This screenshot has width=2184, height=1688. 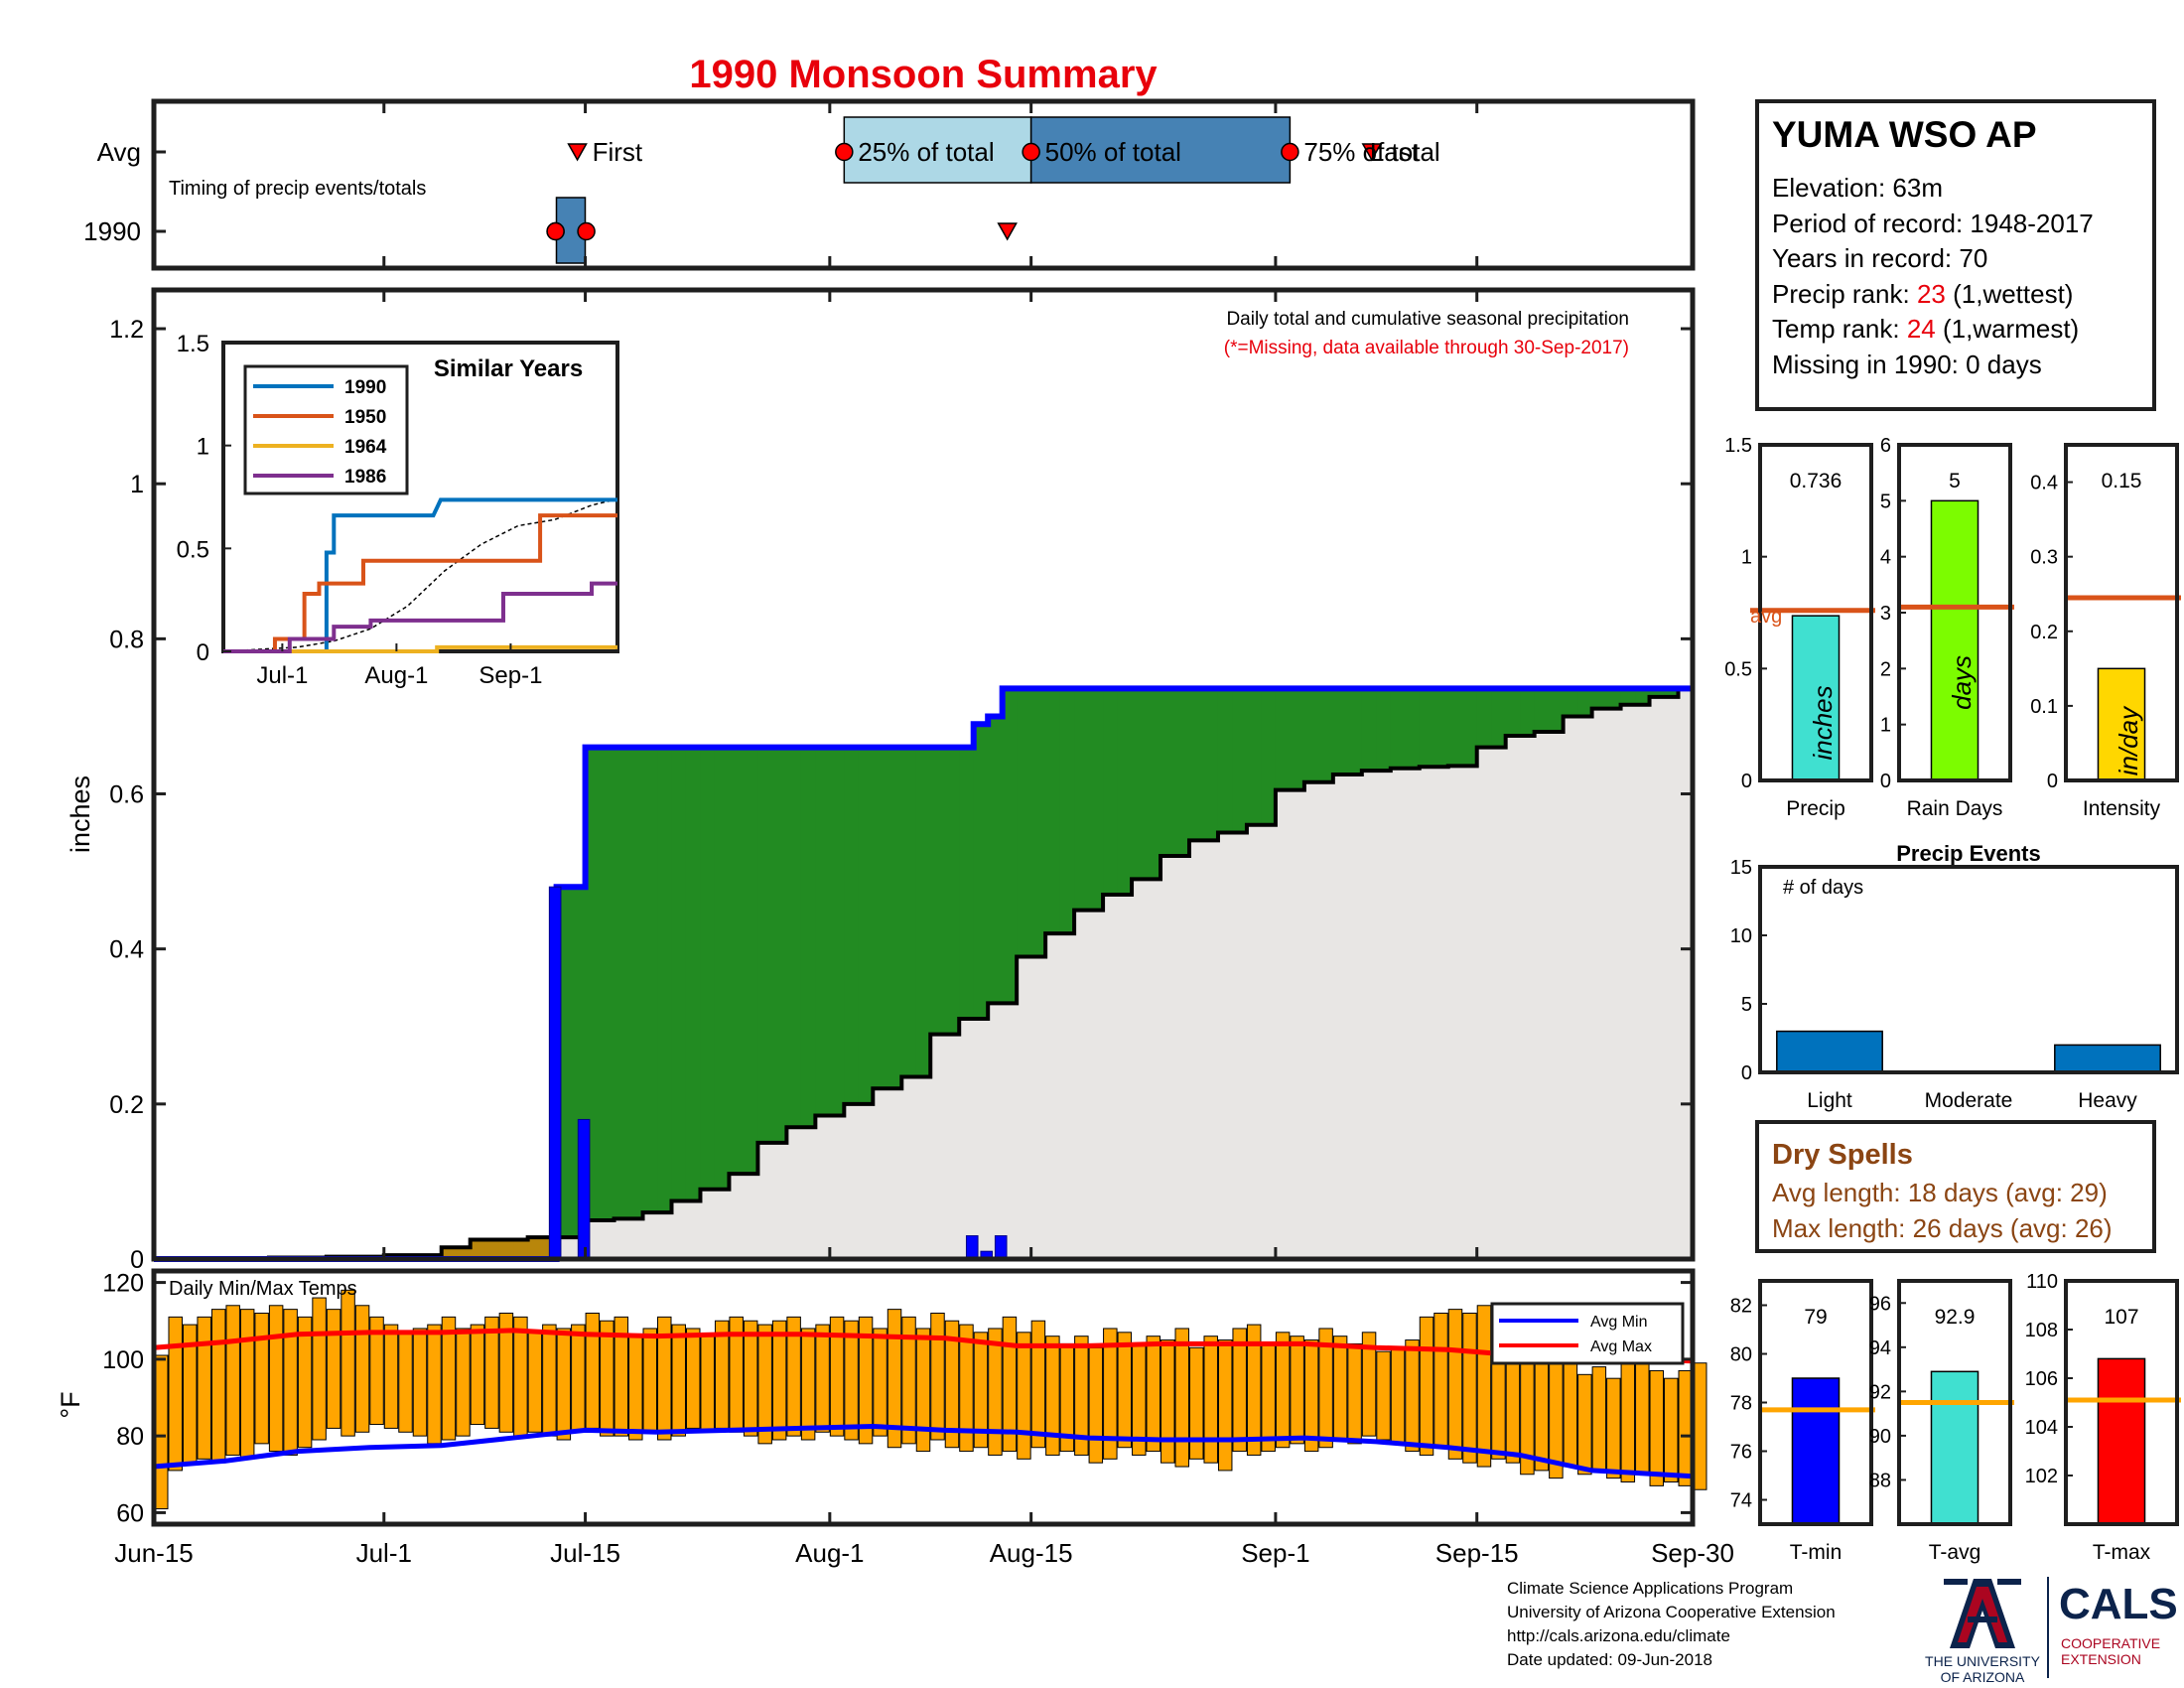 What do you see at coordinates (2101, 1659) in the screenshot?
I see `cals-logo-sub2: EXTENSION` at bounding box center [2101, 1659].